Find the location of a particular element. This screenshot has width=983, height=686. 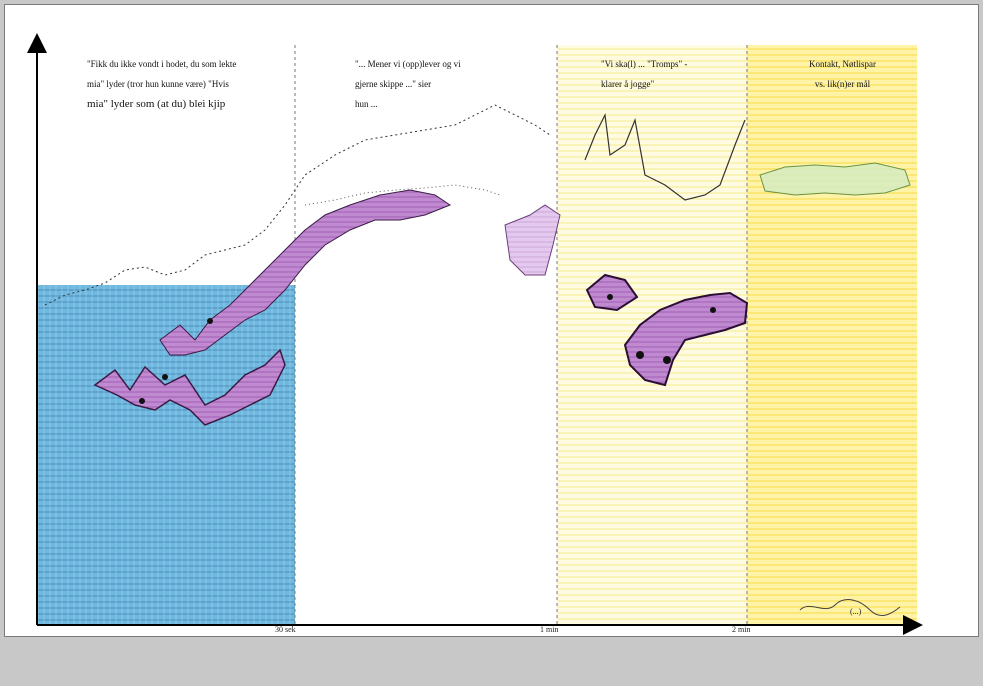

phase-4-annotation: Kontakt, Nøtlispar vs. lik(n)er mål is located at coordinates (842, 74).